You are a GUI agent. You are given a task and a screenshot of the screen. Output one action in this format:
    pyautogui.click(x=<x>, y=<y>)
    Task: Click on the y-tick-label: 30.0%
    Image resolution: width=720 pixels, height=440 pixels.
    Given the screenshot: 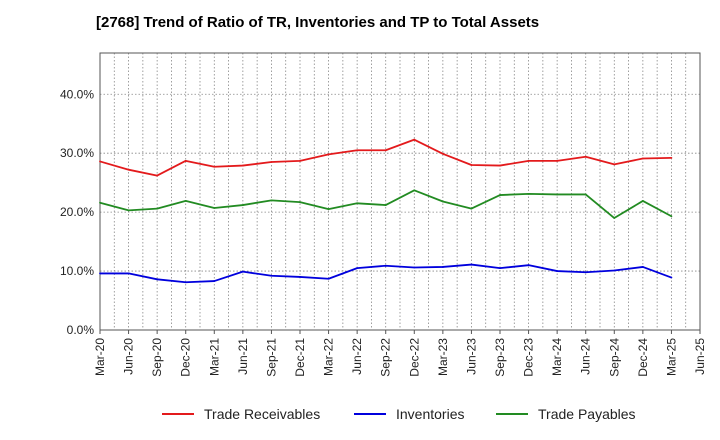 What is the action you would take?
    pyautogui.click(x=77, y=153)
    